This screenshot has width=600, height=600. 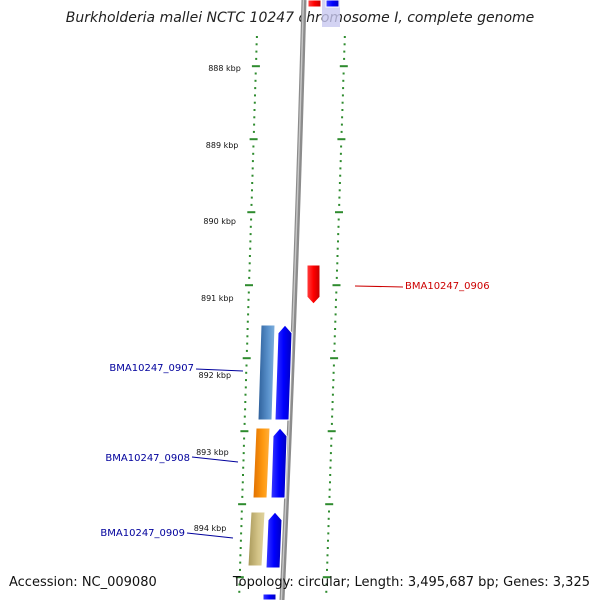 What do you see at coordinates (214, 375) in the screenshot?
I see `scale-tick-label: 892 kbp` at bounding box center [214, 375].